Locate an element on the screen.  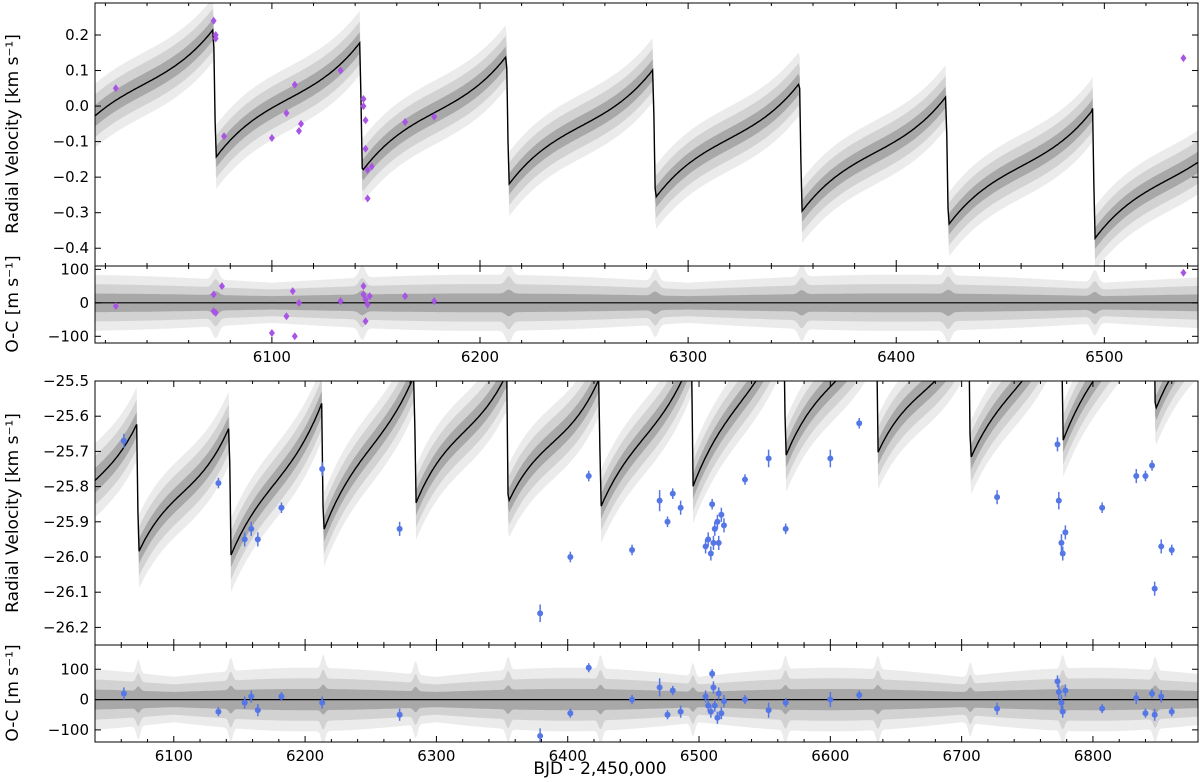
y-tick-label: −25.8 is located at coordinates (66, 487).